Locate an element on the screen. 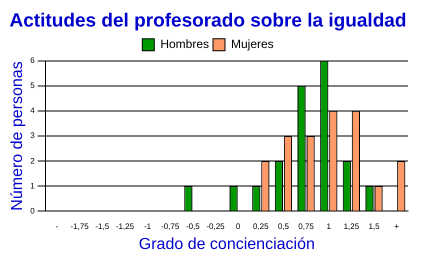 This screenshot has height=262, width=422. y-tick-label: 5 is located at coordinates (33, 85).